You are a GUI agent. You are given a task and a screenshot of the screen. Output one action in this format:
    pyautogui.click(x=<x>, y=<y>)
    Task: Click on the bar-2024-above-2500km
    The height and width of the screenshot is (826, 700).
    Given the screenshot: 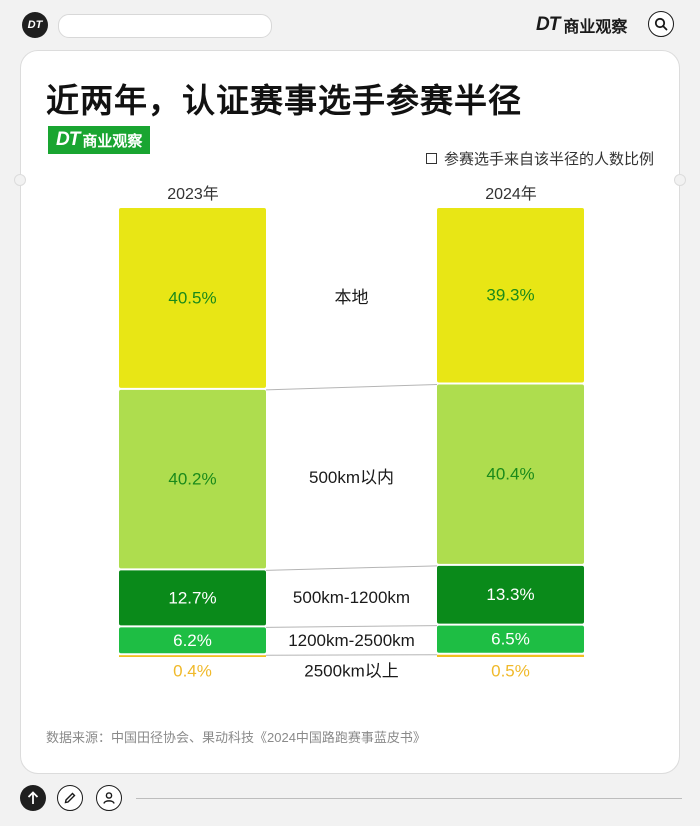 What is the action you would take?
    pyautogui.click(x=510, y=655)
    